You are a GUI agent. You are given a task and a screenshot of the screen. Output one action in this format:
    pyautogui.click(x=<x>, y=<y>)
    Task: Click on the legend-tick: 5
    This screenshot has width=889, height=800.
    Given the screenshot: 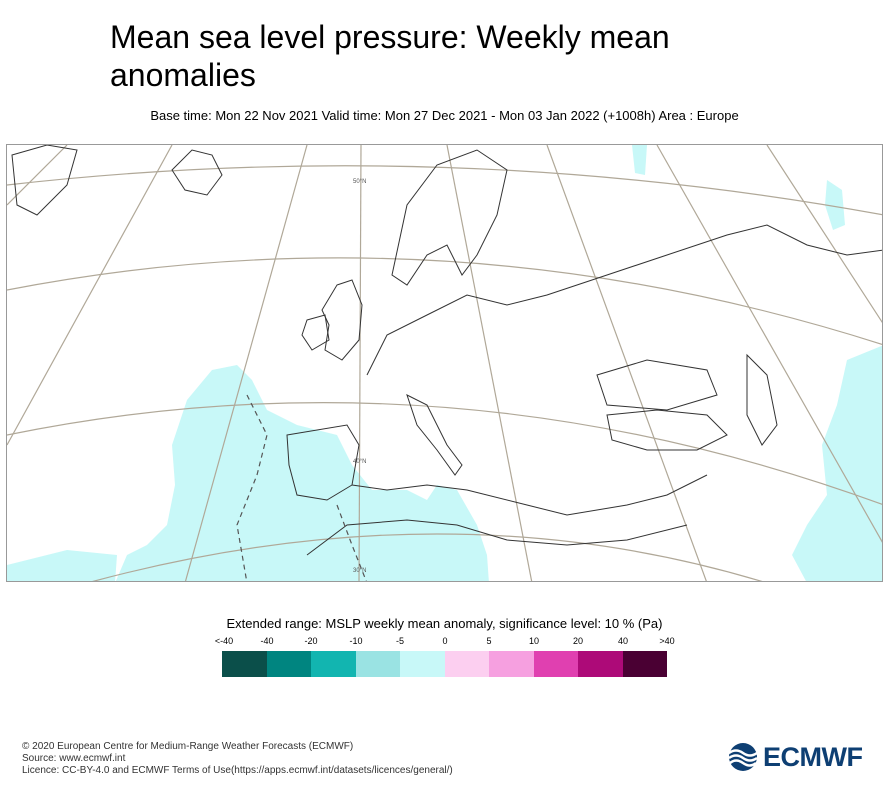 What is the action you would take?
    pyautogui.click(x=489, y=641)
    